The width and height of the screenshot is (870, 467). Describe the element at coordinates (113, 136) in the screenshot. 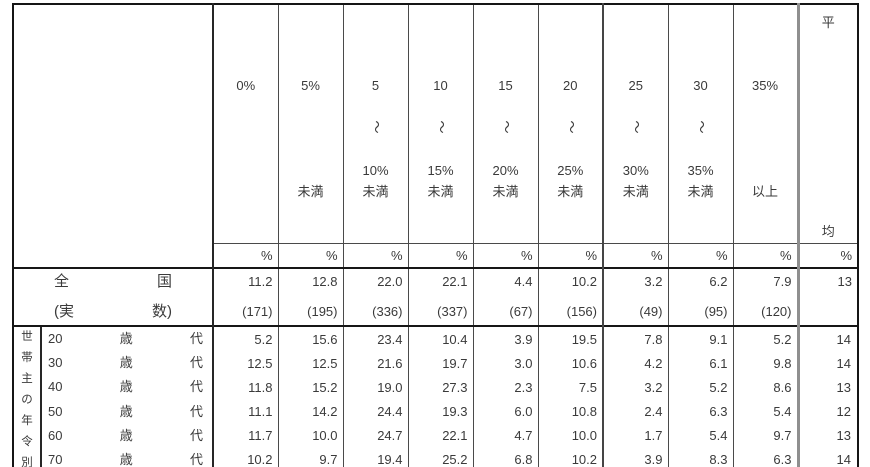

I see `corner-cell` at that location.